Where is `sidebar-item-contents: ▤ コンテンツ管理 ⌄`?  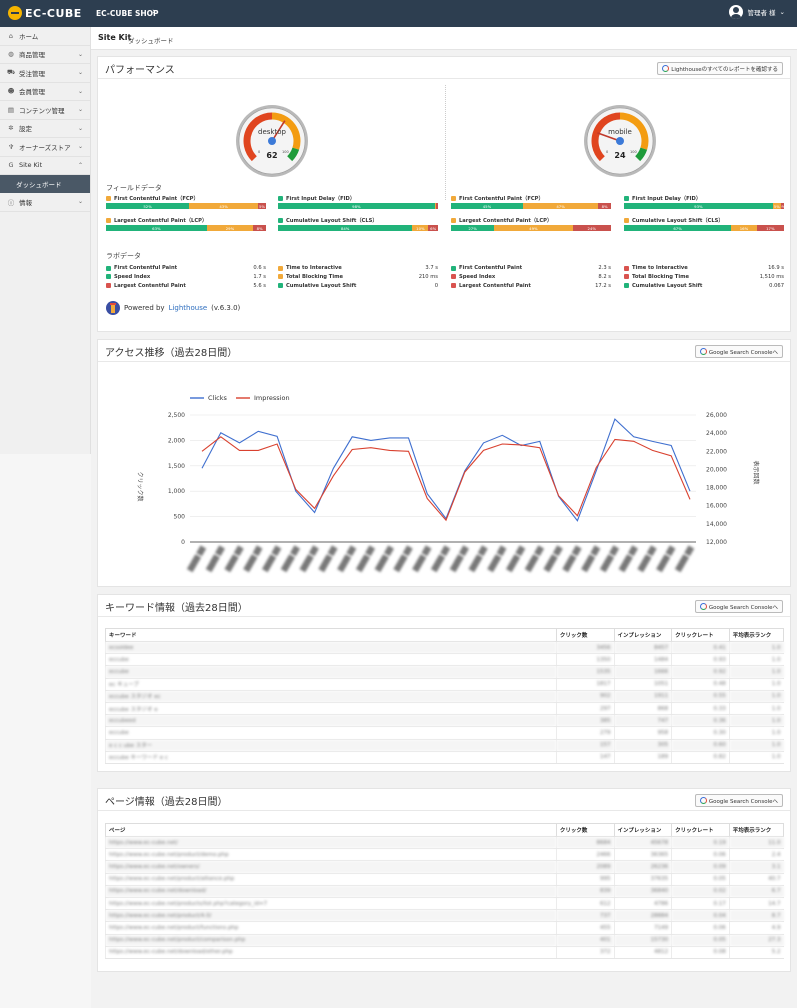 sidebar-item-contents: ▤ コンテンツ管理 ⌄ is located at coordinates (45, 110).